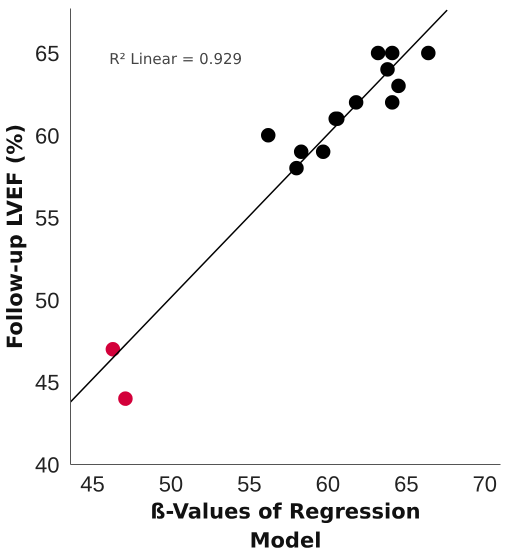 The width and height of the screenshot is (514, 555). What do you see at coordinates (15, 237) in the screenshot?
I see `y-axis-title: Follow-up LVEF (%)` at bounding box center [15, 237].